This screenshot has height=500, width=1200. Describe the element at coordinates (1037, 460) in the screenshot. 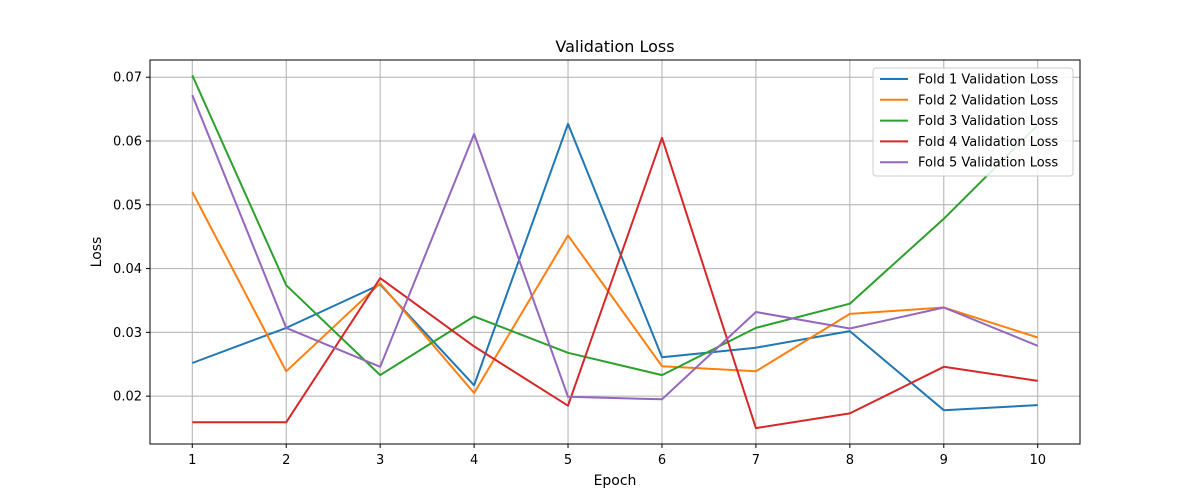

I see `x-tick-label: 10` at that location.